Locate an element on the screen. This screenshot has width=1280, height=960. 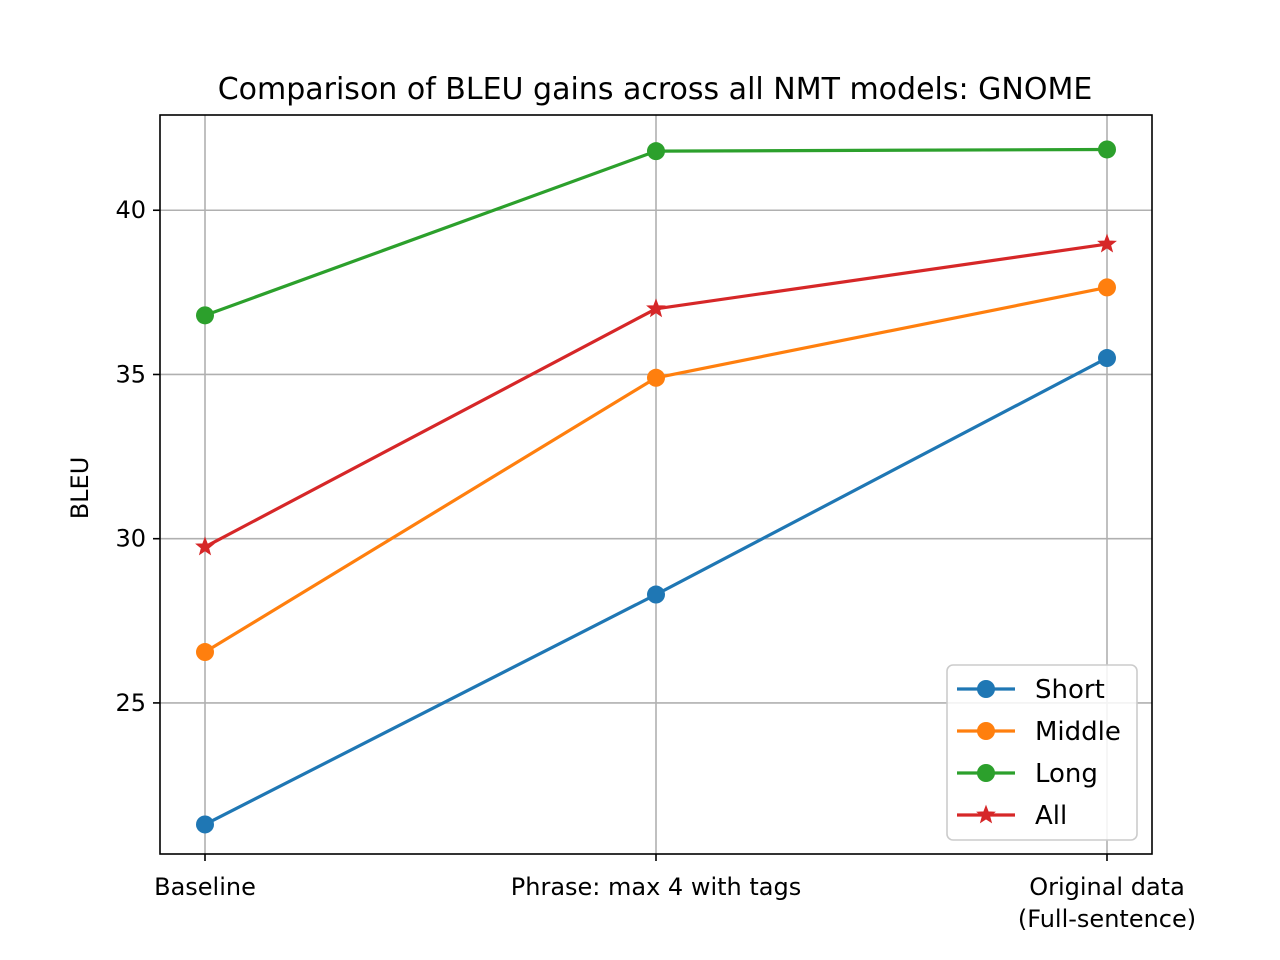
y-tick-label: 30 is located at coordinates (130, 539).